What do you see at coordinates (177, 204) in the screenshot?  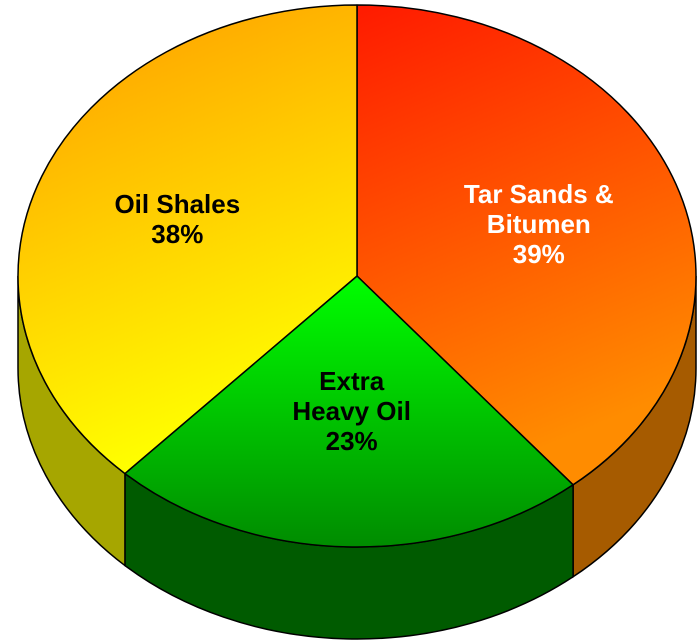 I see `category-name: Oil Shales` at bounding box center [177, 204].